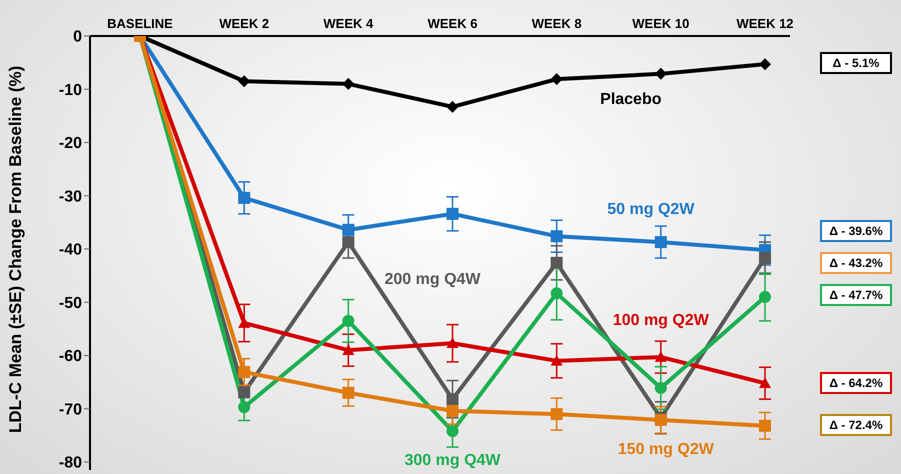 The height and width of the screenshot is (474, 901). I want to click on x-tick-label: WEEK 4, so click(348, 23).